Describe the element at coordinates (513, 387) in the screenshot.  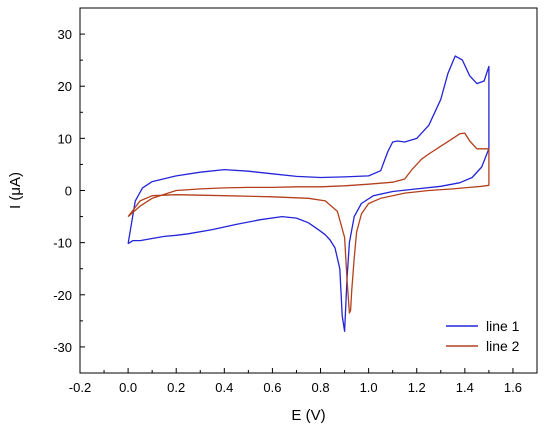
I see `x-tick-label: 1.6` at that location.